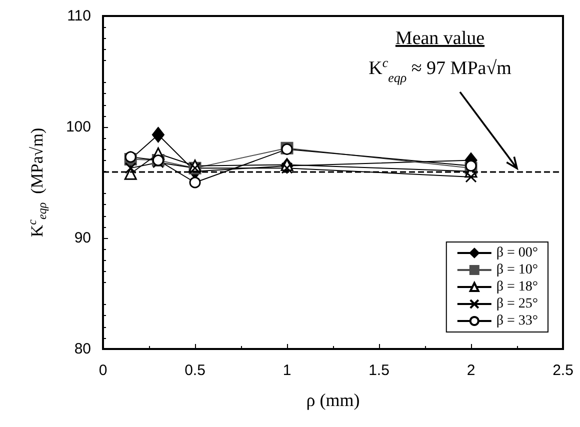 This screenshot has width=580, height=427. I want to click on legend-label: β = 33°, so click(517, 321).